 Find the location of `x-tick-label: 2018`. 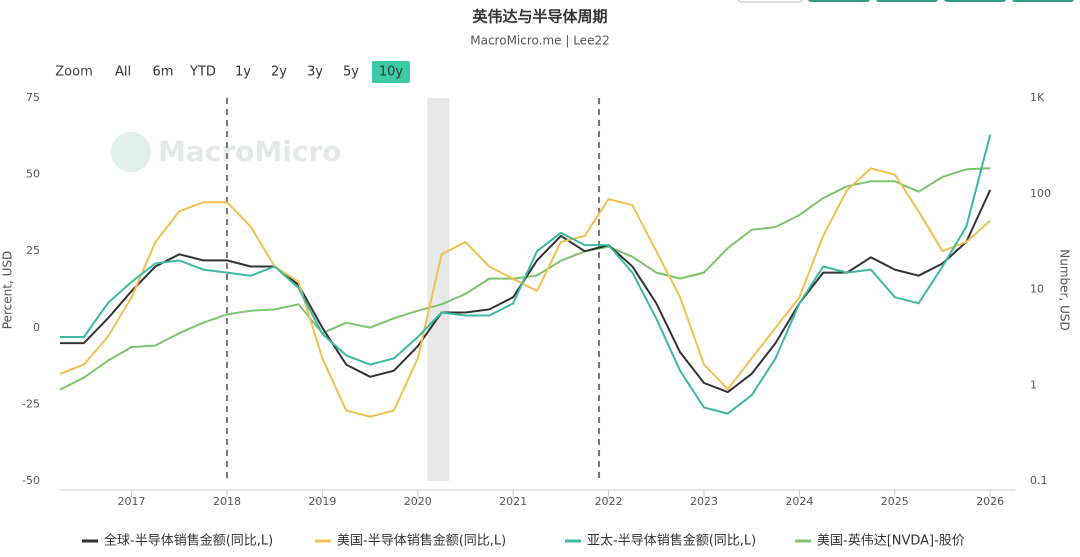

x-tick-label: 2018 is located at coordinates (227, 501).